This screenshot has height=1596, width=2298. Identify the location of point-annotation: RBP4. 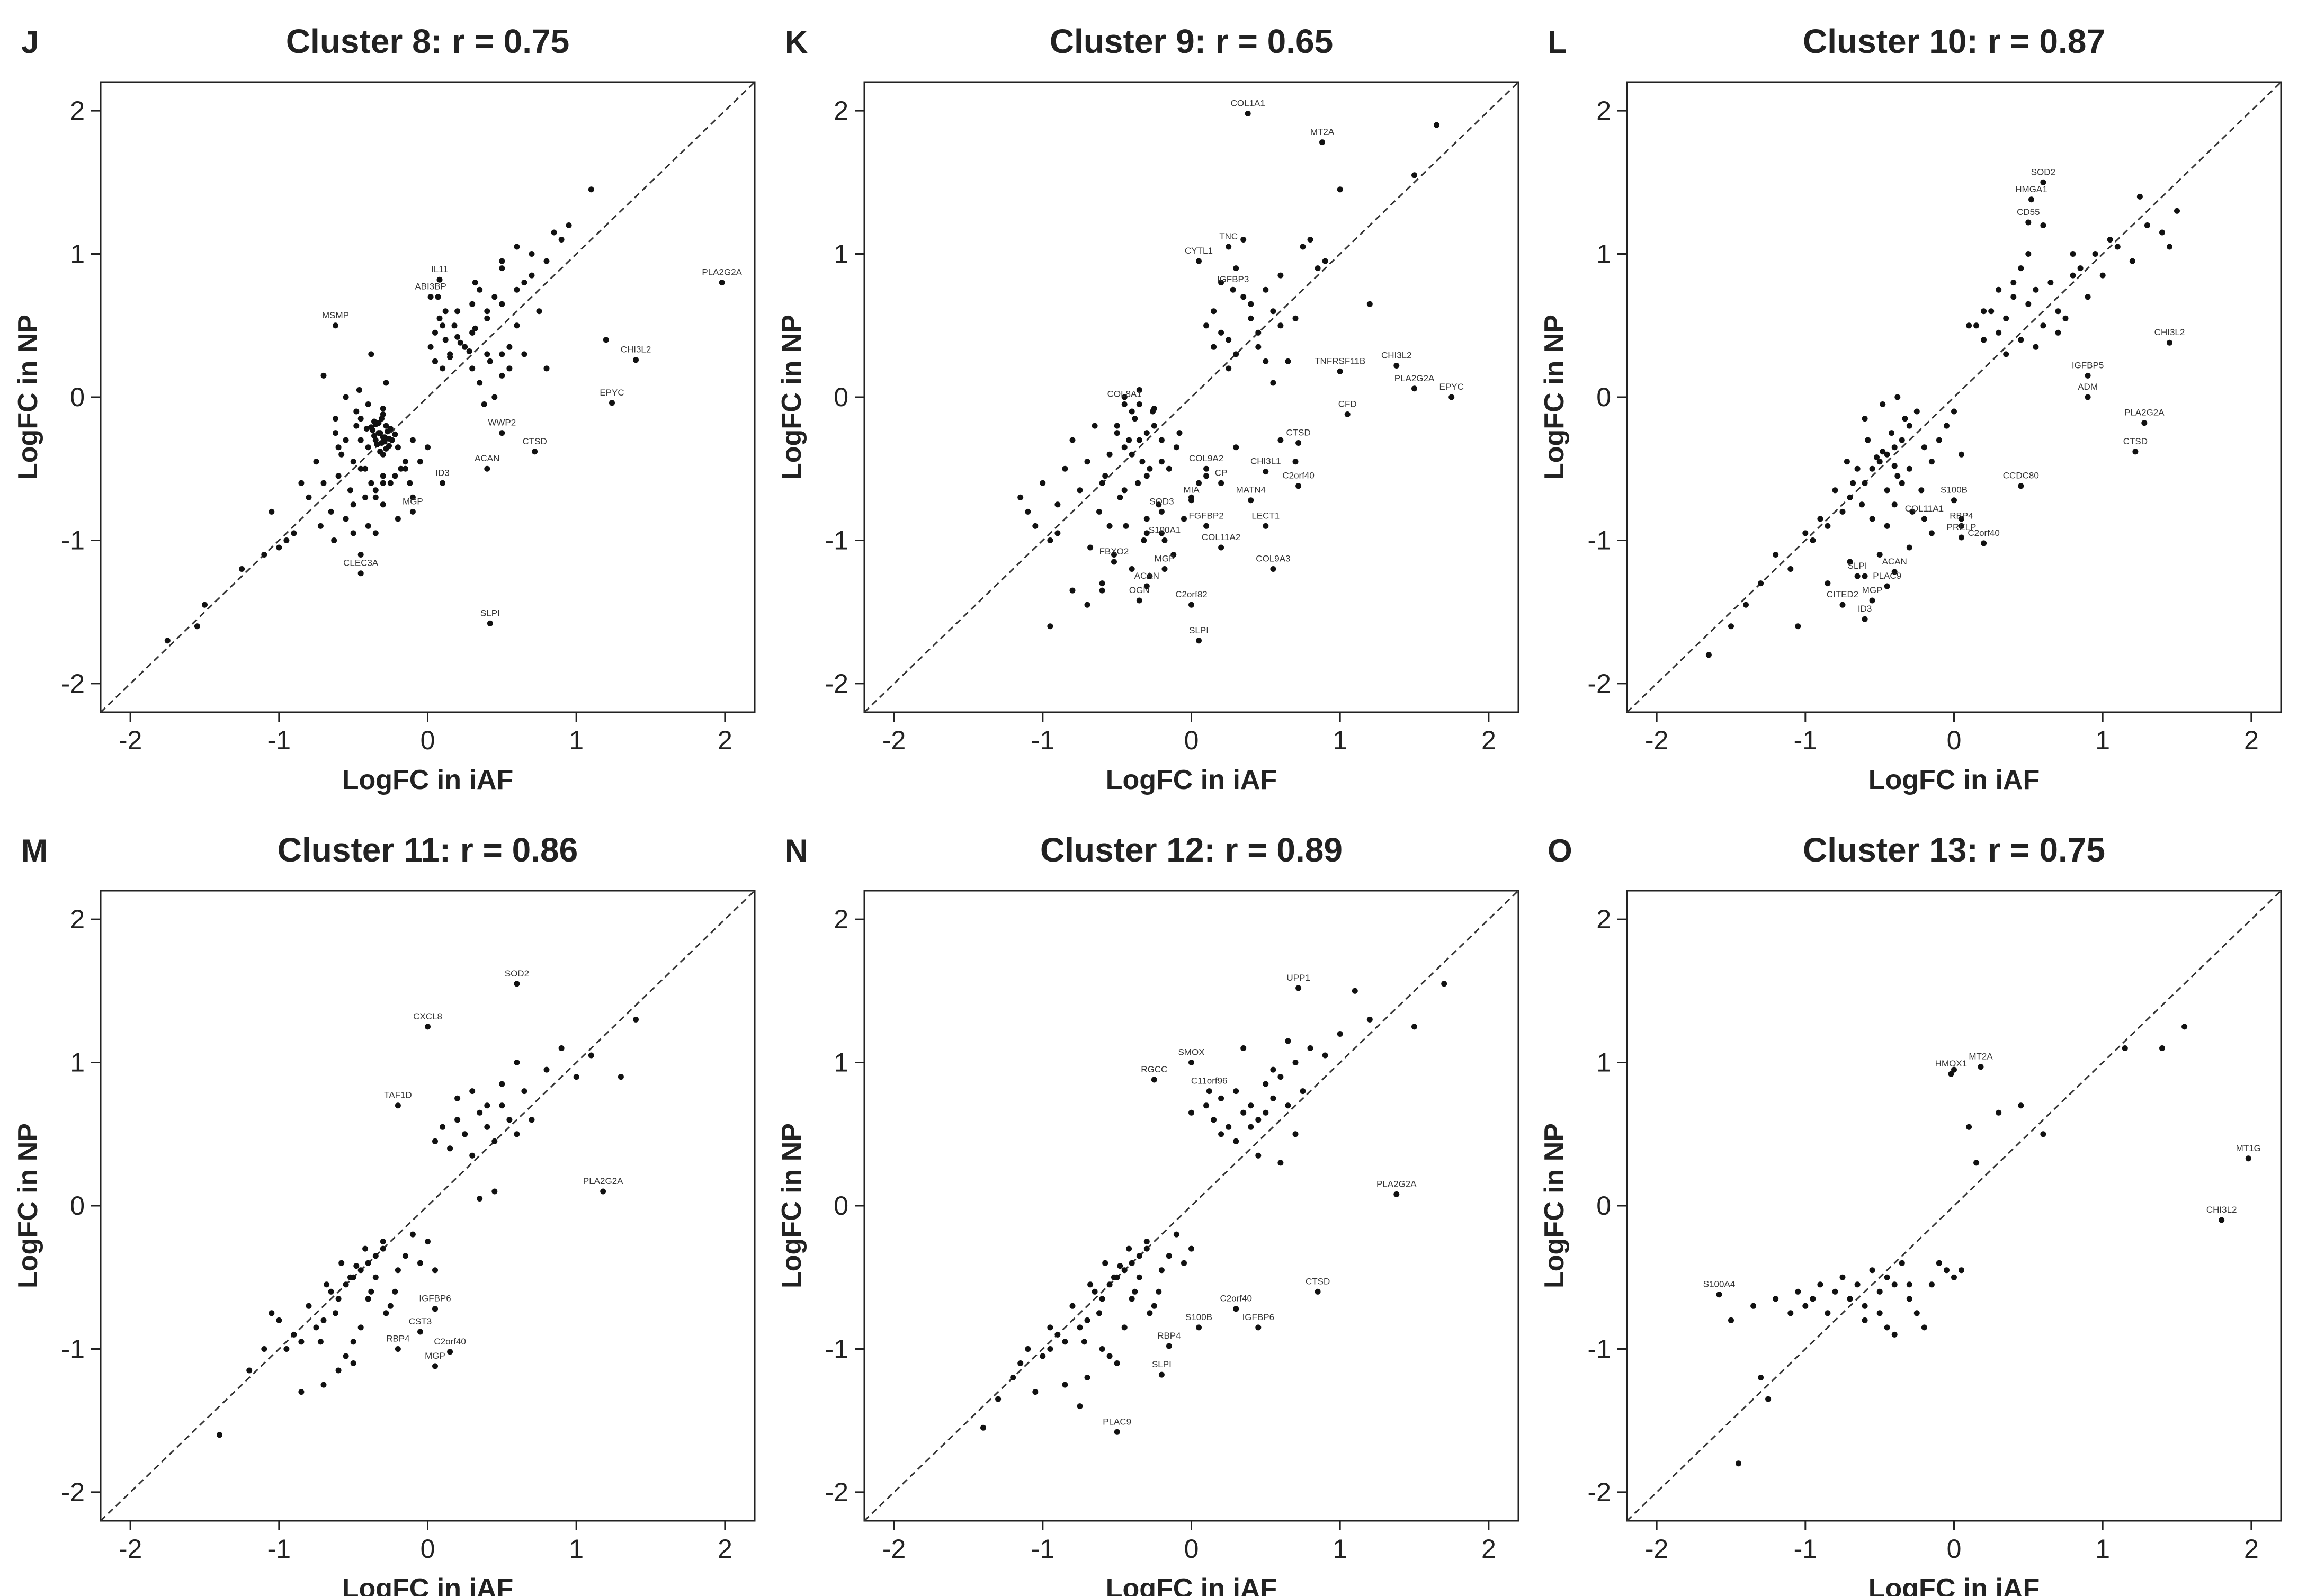
(1169, 1336).